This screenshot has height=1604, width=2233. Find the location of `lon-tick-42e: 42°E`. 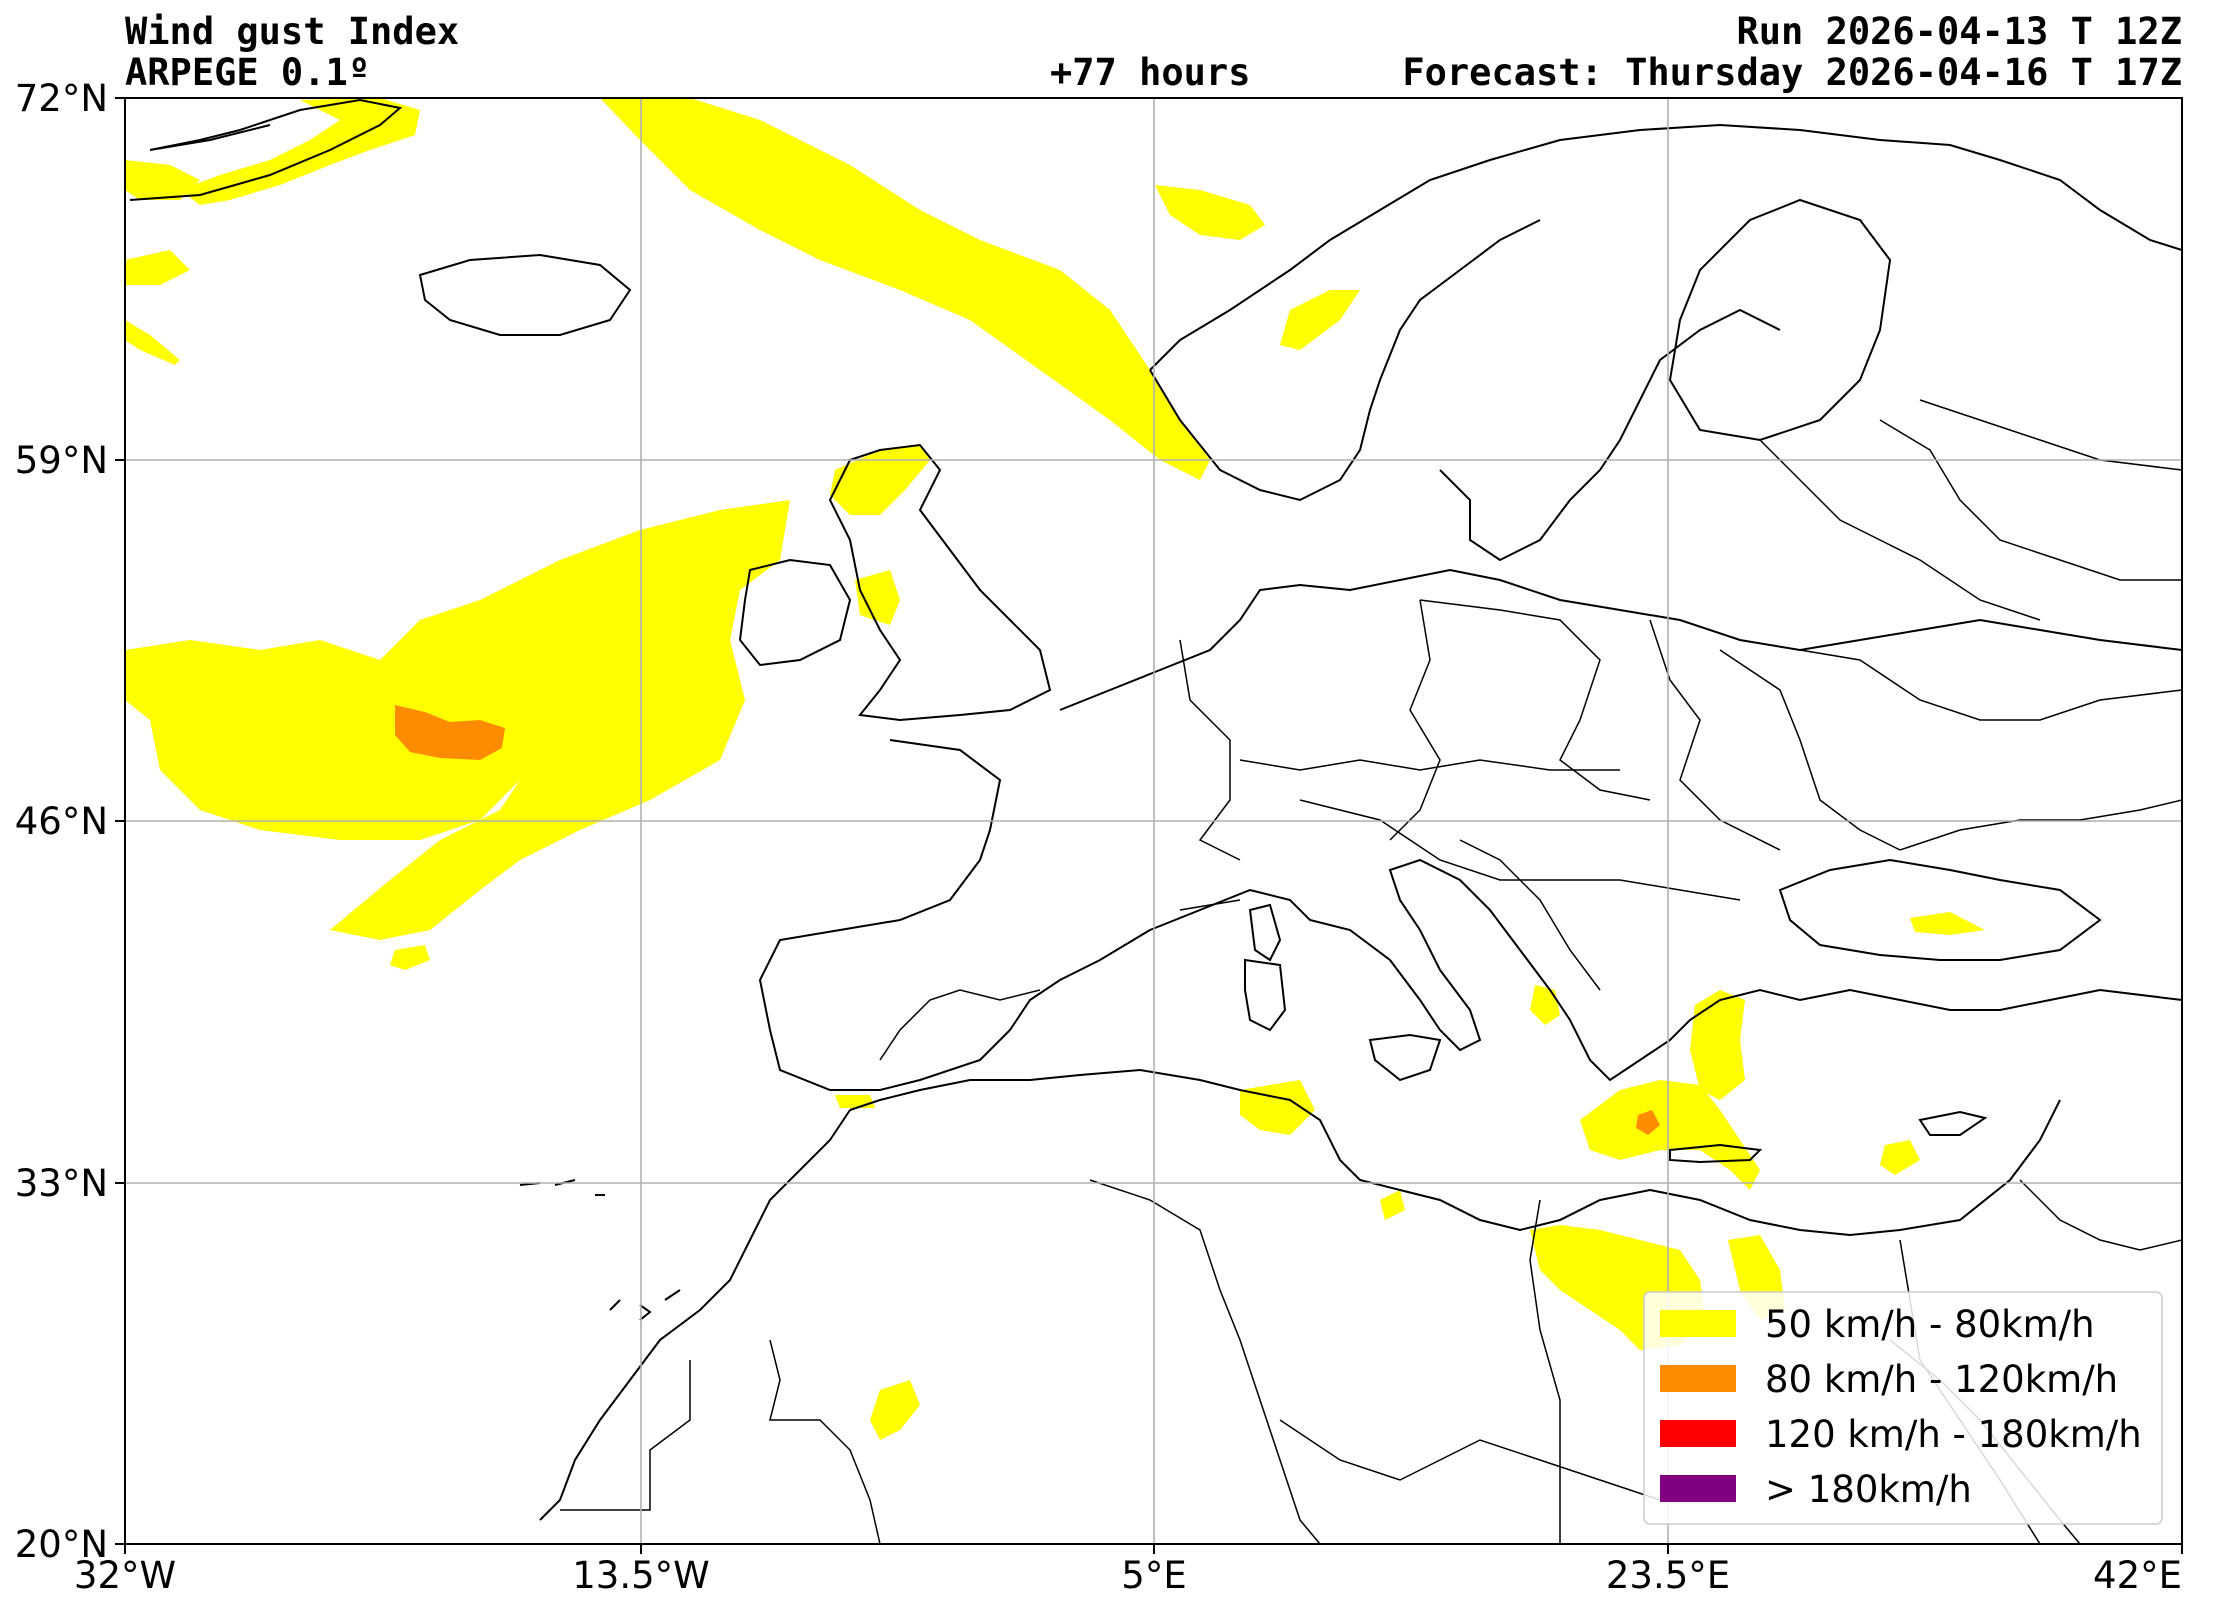

lon-tick-42e: 42°E is located at coordinates (2137, 1575).